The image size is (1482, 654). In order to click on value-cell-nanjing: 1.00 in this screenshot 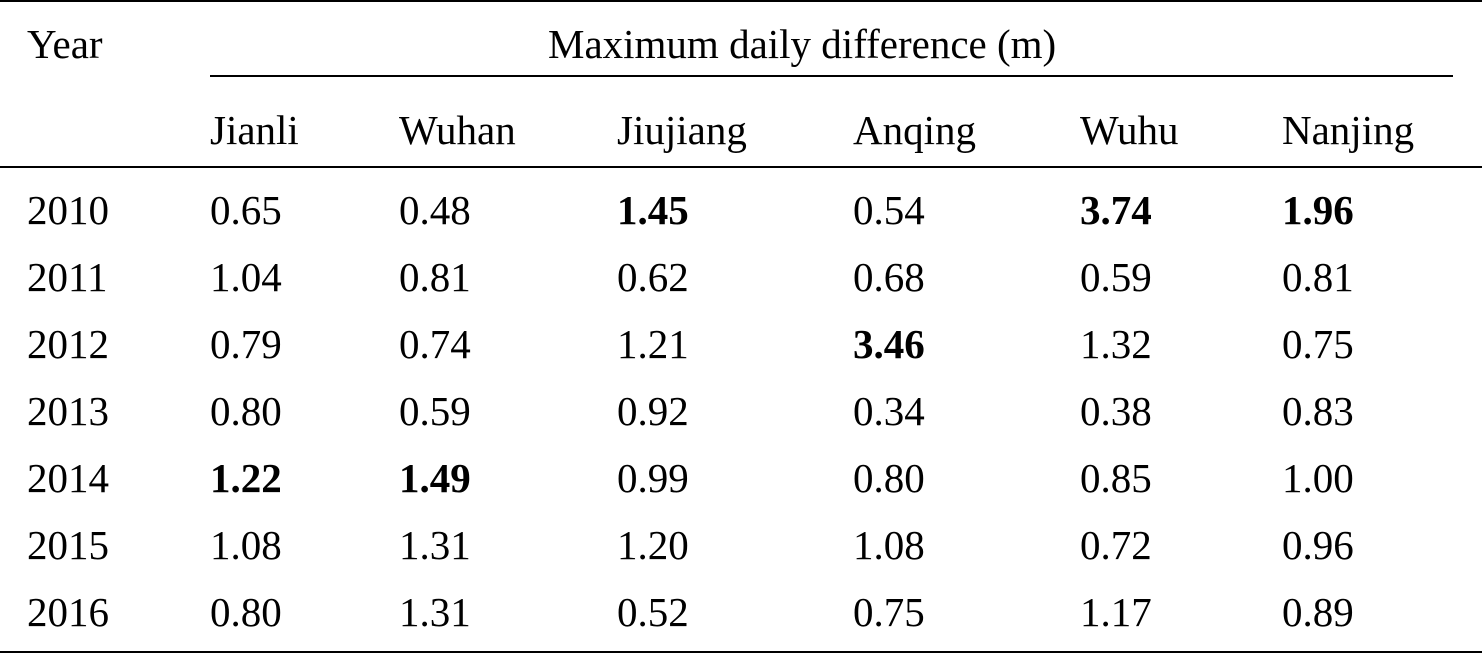, I will do `click(1318, 478)`.